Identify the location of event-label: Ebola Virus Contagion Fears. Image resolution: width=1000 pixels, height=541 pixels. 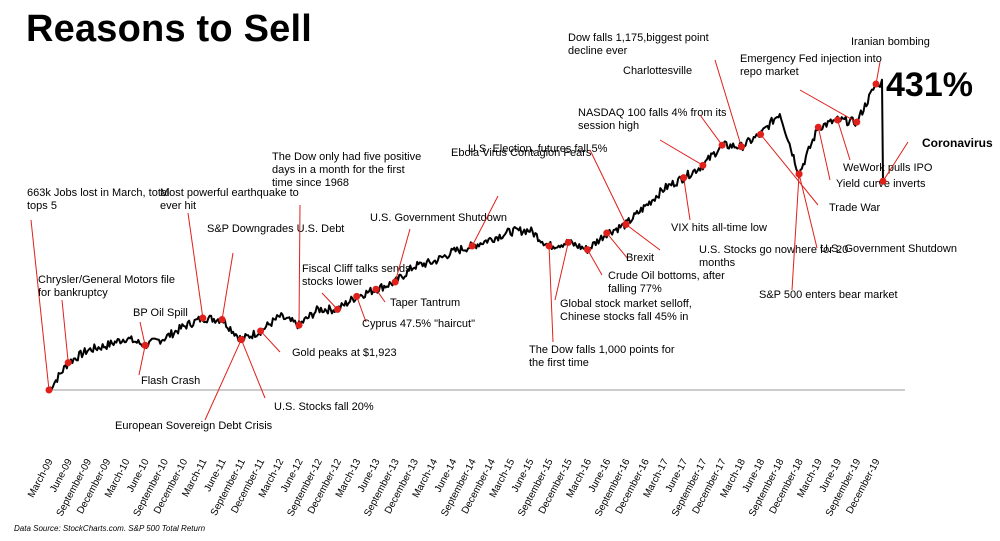
(521, 153).